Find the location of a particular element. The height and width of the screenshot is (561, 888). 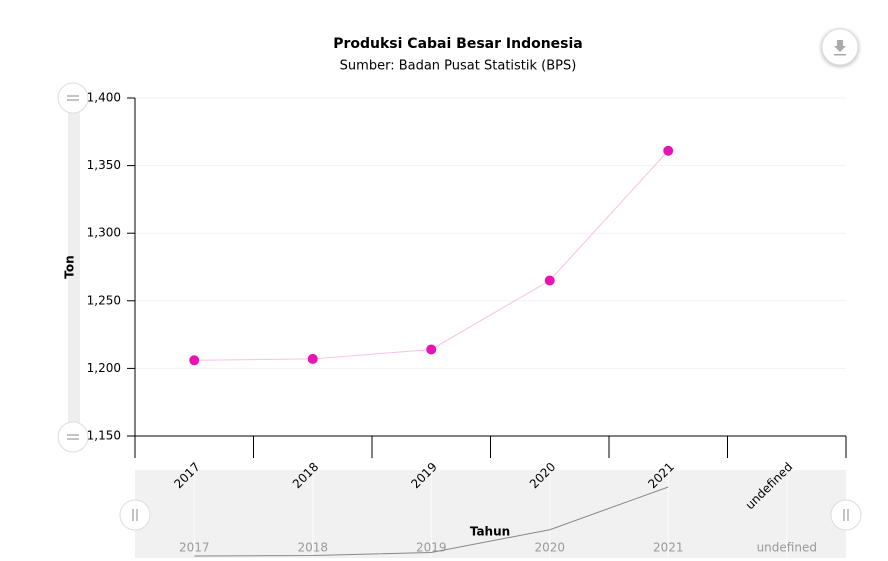

y-tick-label: 1,300 is located at coordinates (104, 233).